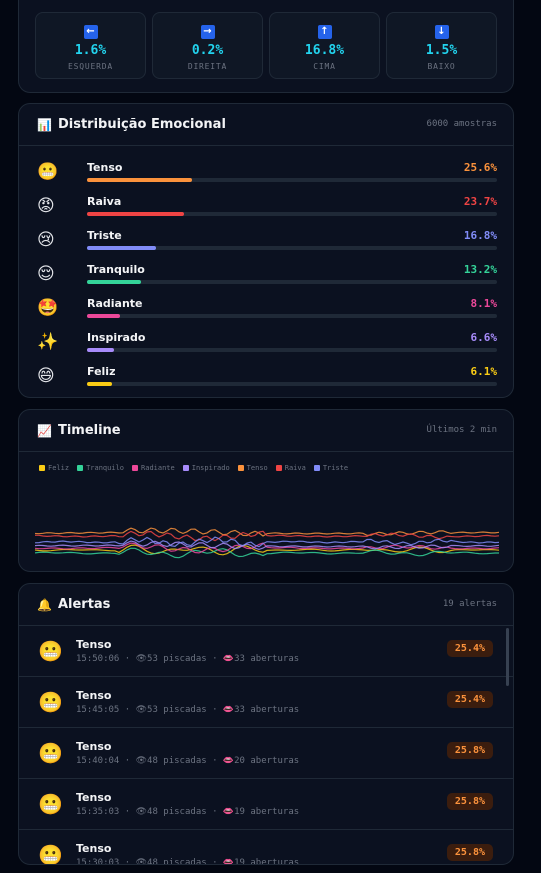 The height and width of the screenshot is (873, 541). I want to click on legend-item: Feliz, so click(54, 468).